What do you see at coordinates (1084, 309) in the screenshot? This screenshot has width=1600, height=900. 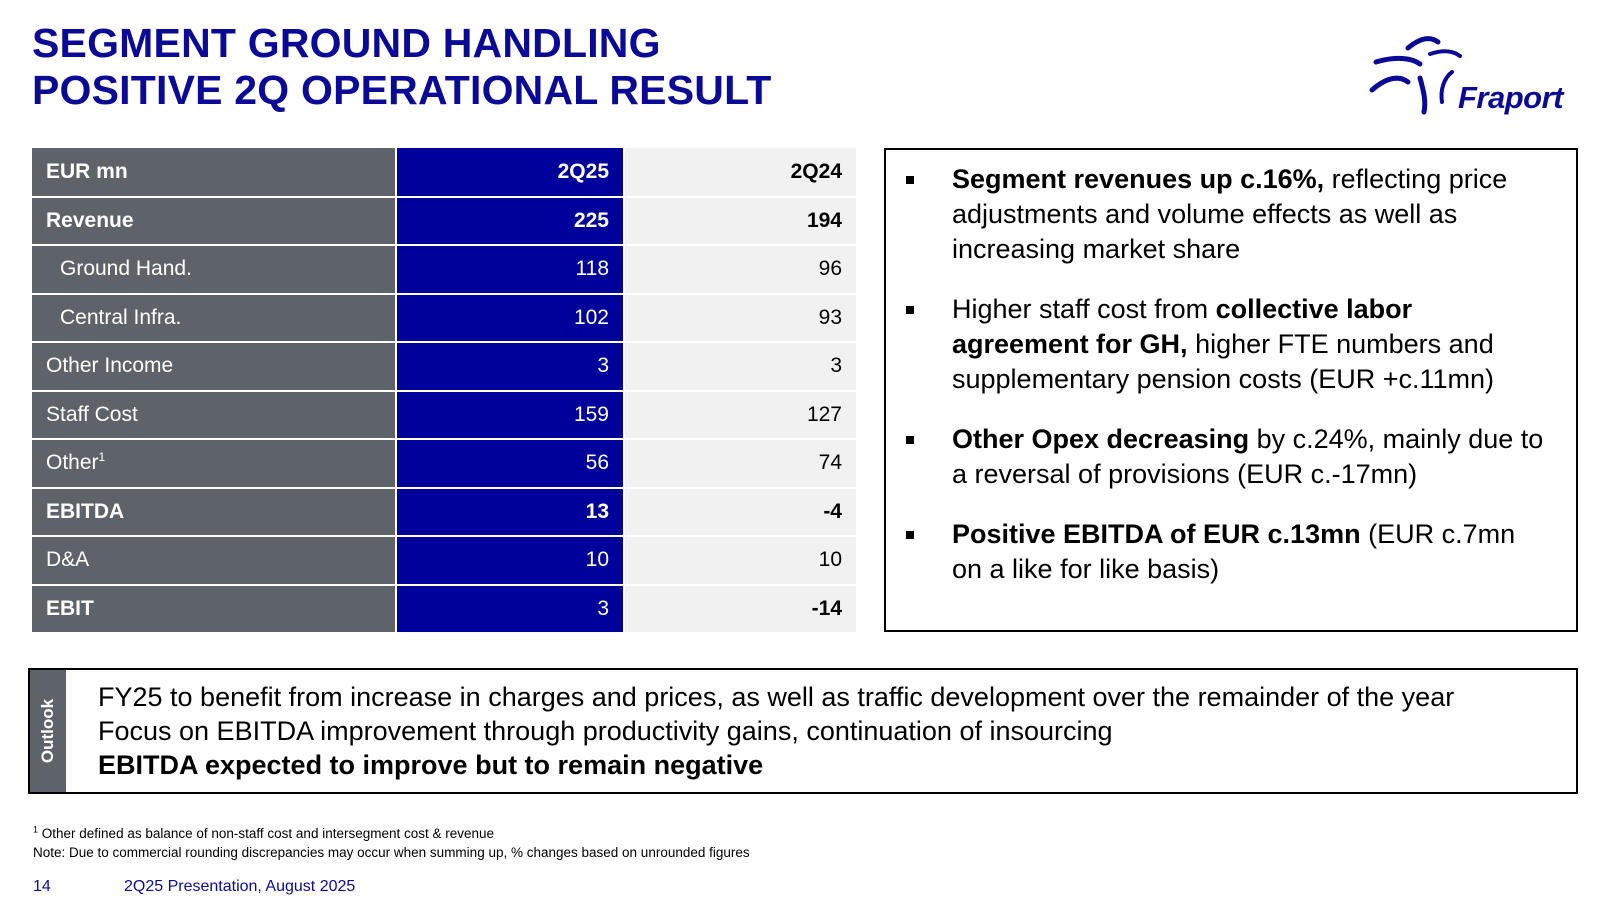 I see `bullet-pre: Higher staff cost from` at bounding box center [1084, 309].